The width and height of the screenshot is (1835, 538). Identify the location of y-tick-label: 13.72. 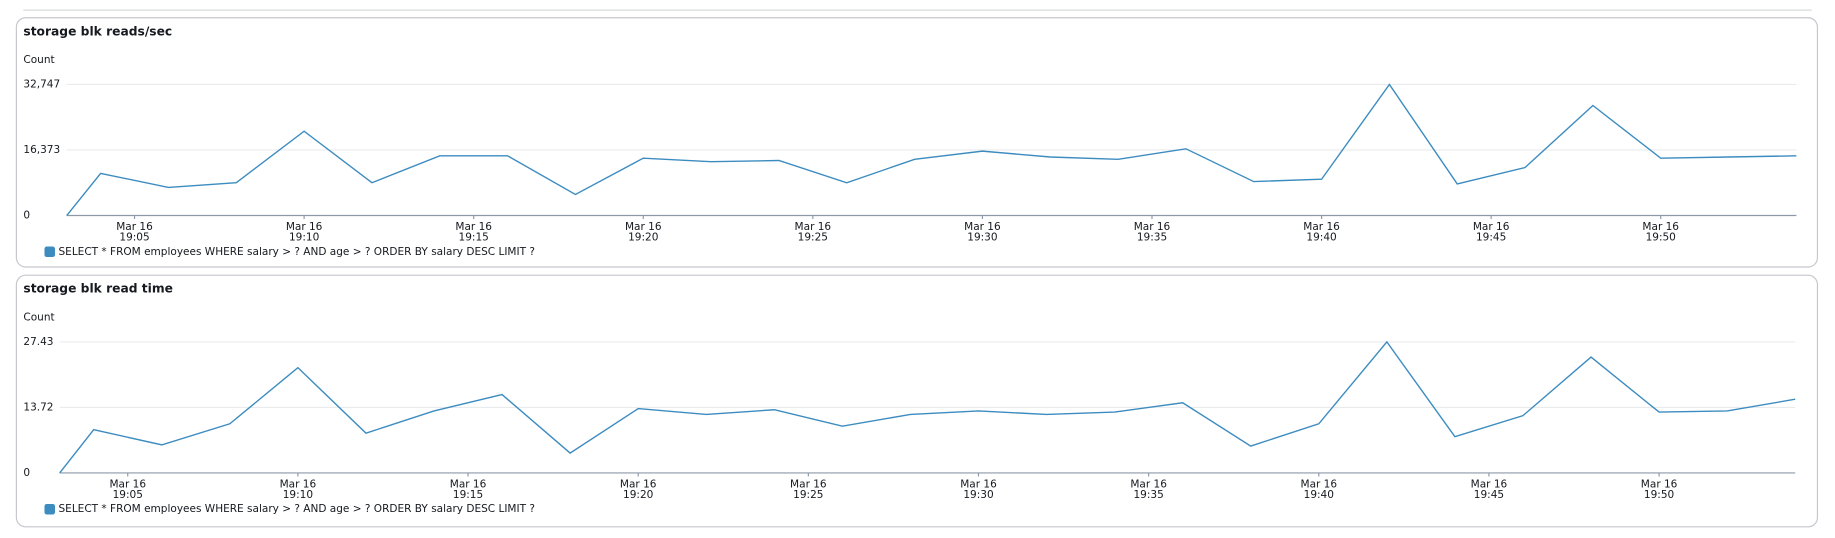
(38, 407).